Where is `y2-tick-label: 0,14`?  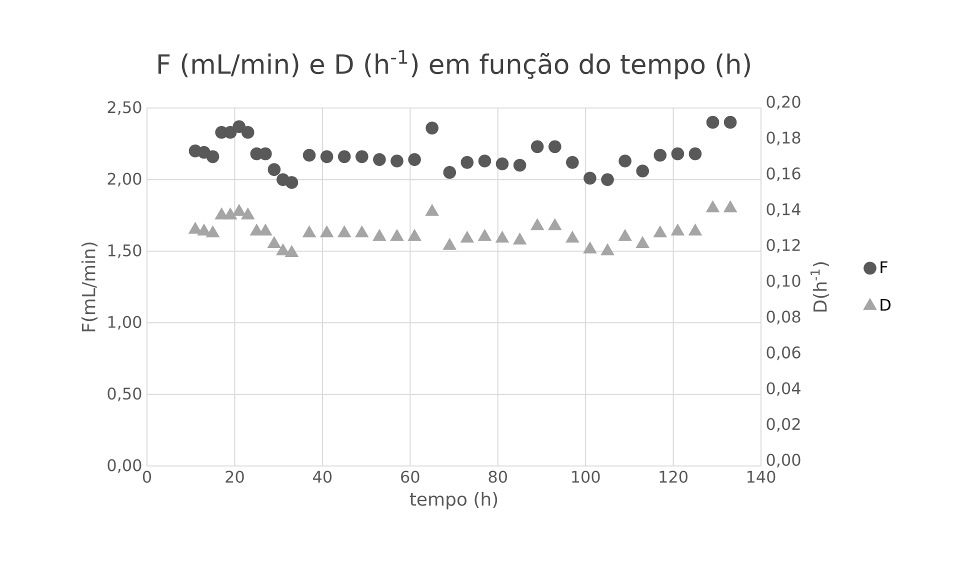 y2-tick-label: 0,14 is located at coordinates (783, 210).